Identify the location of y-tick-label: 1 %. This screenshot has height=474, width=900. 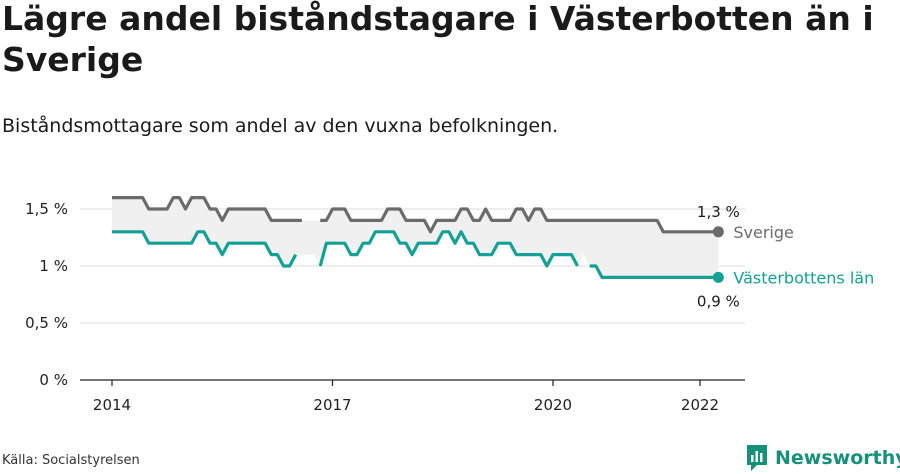
(53, 266).